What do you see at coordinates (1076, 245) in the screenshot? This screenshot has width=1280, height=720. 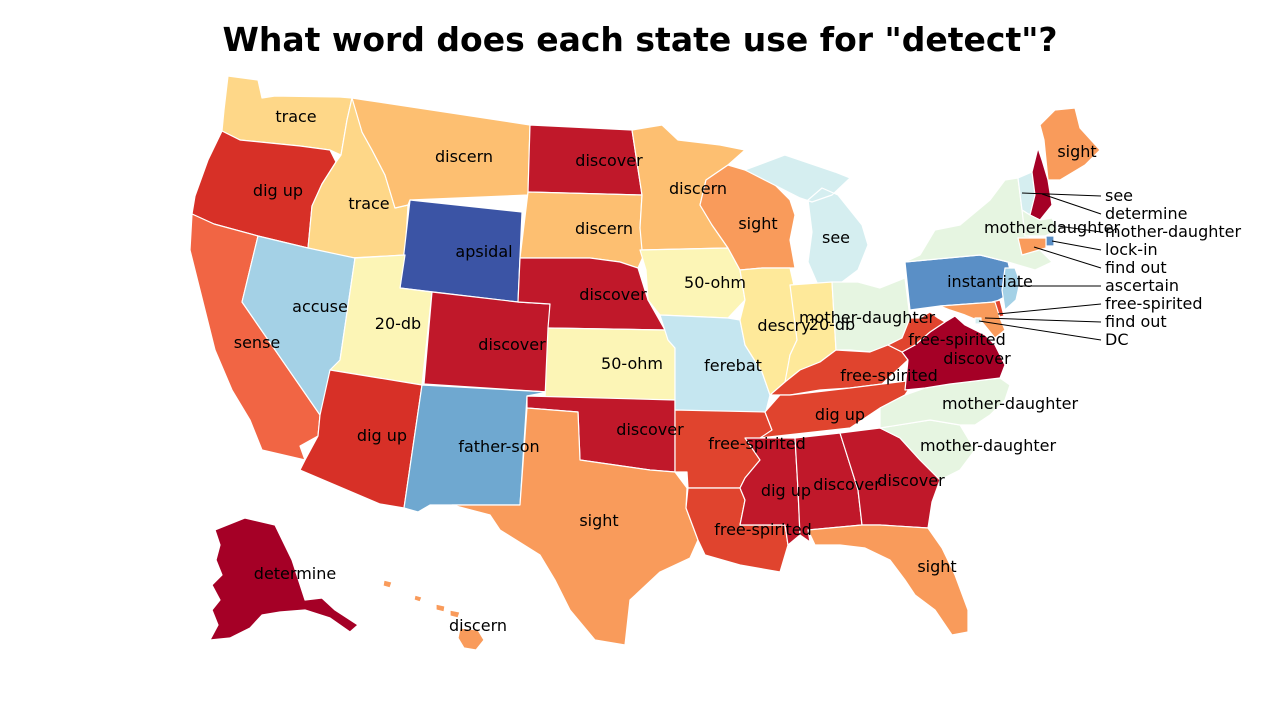 I see `leader-line-ri` at bounding box center [1076, 245].